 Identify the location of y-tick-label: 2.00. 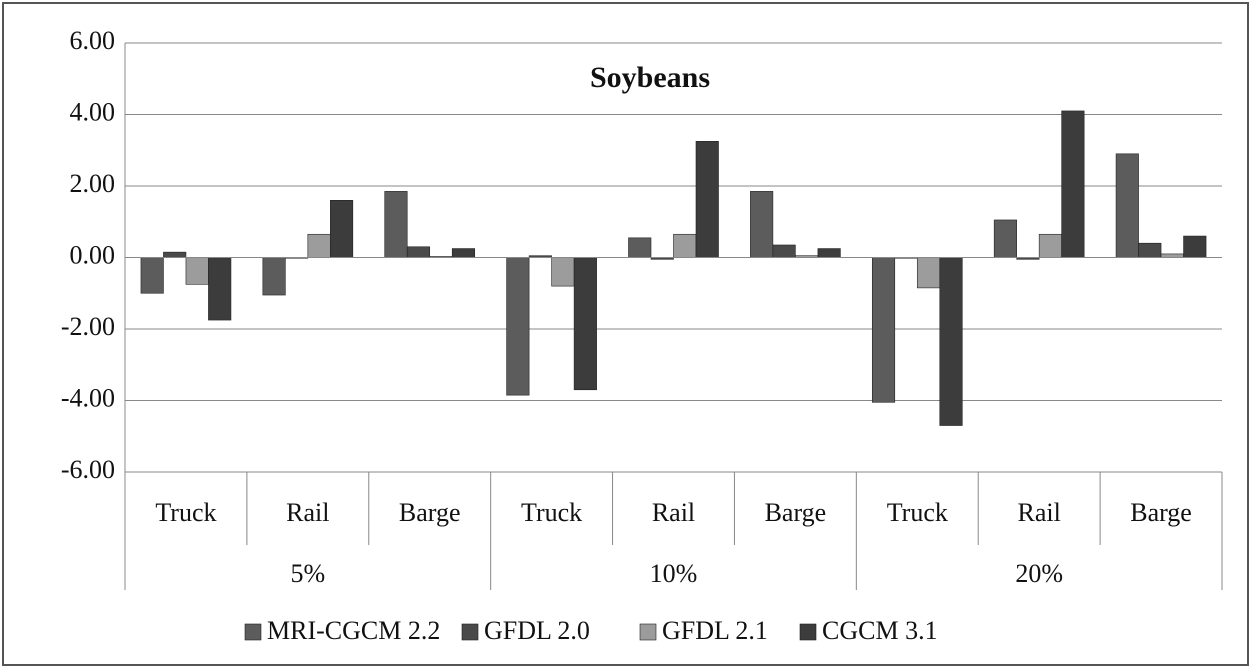
(93, 183).